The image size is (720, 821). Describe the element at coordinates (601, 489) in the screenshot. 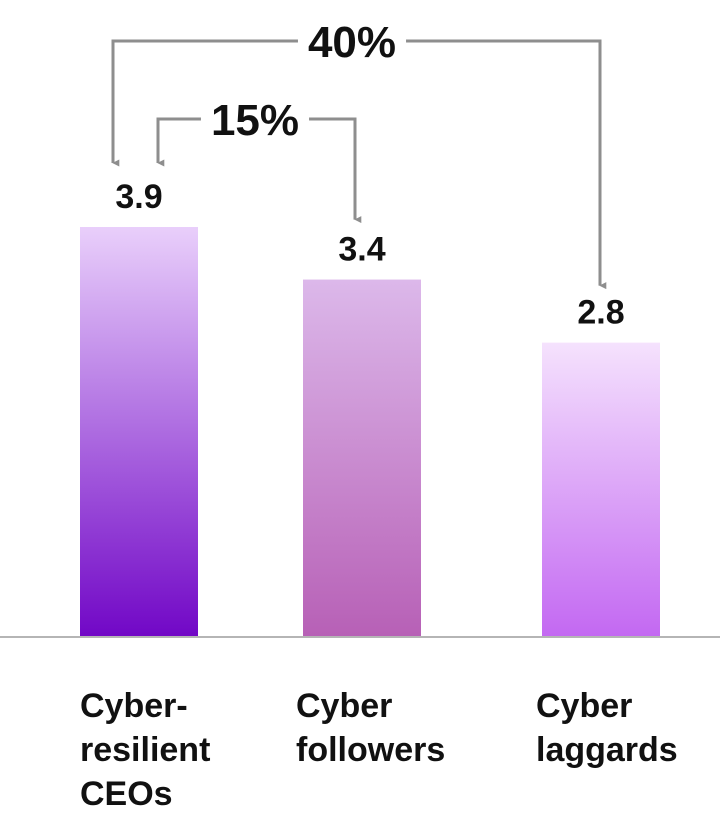

I see `bar-cyber-laggards` at that location.